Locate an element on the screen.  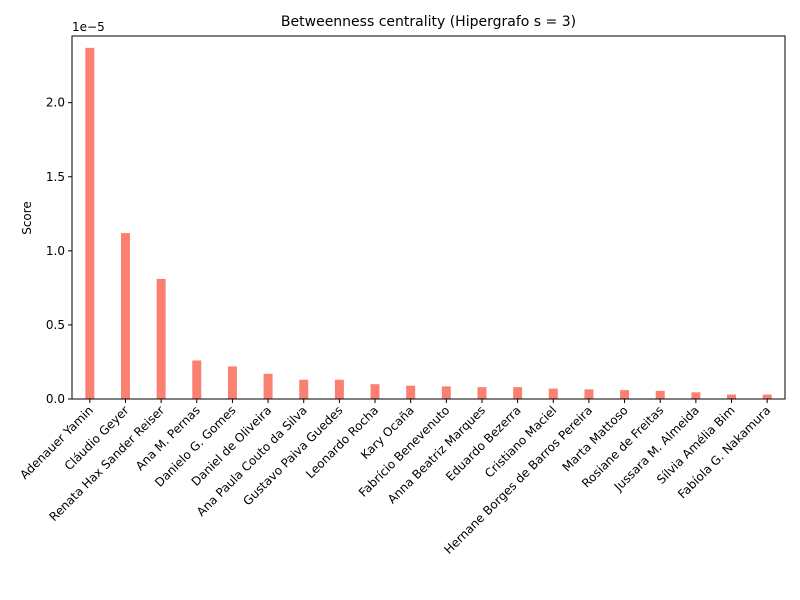
y-tick-label: 0.5 is located at coordinates (55, 325).